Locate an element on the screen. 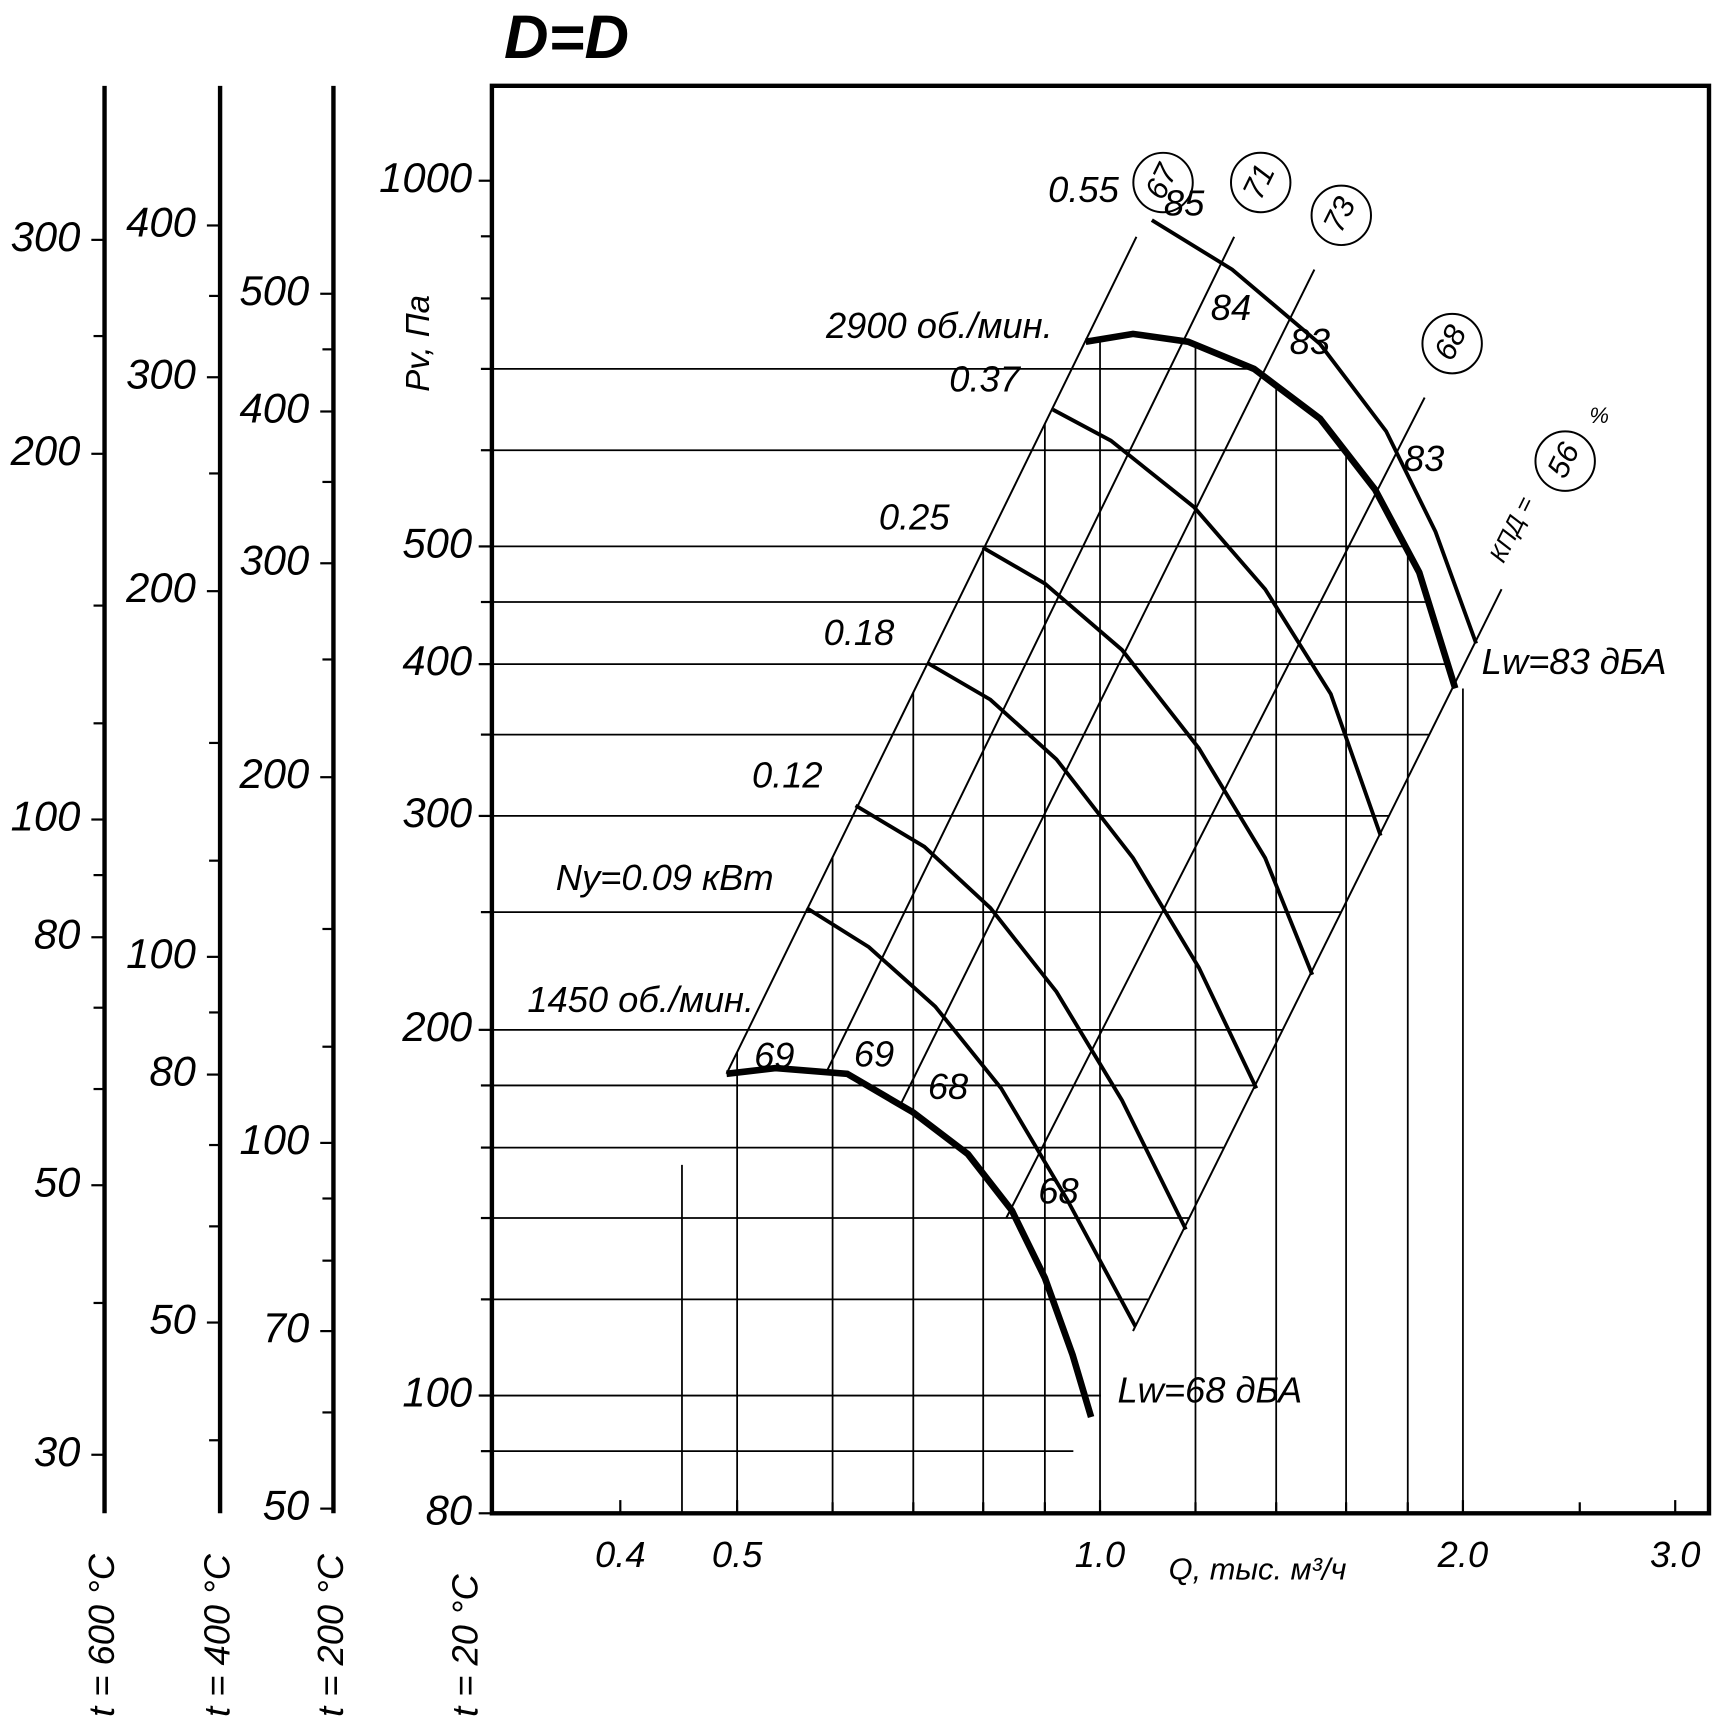 This screenshot has height=1729, width=1720. temperature-axis-label: t = 600 °C is located at coordinates (101, 1635).